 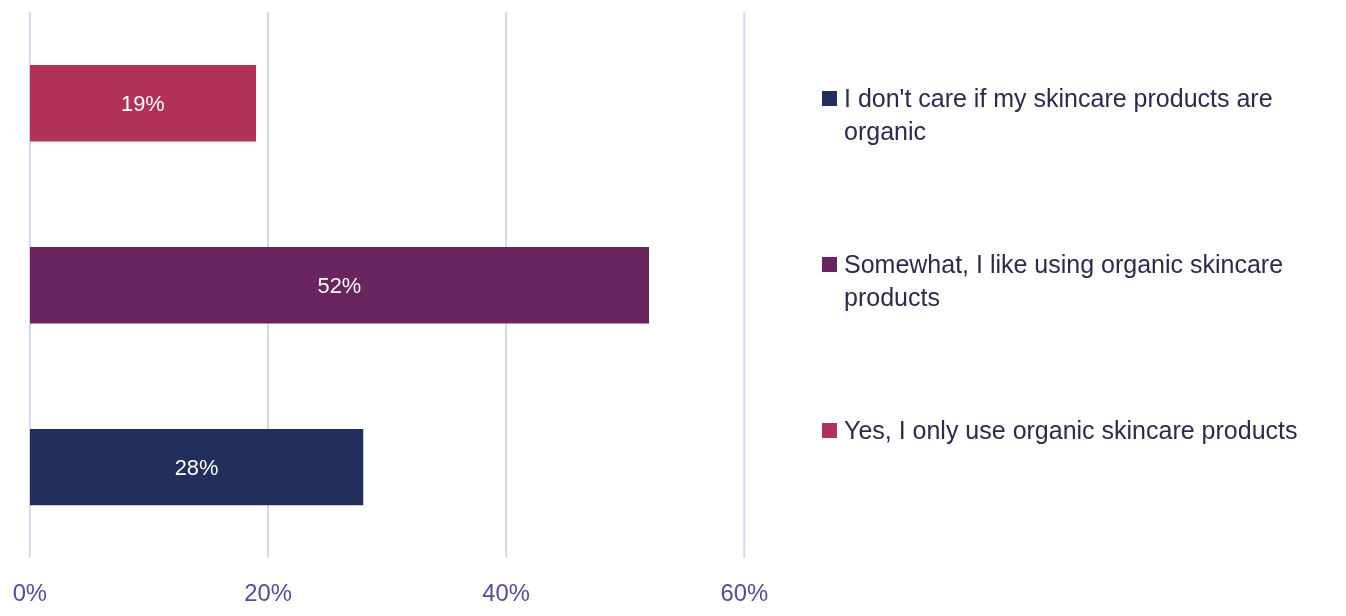 What do you see at coordinates (744, 592) in the screenshot?
I see `x-tick-label: 60%` at bounding box center [744, 592].